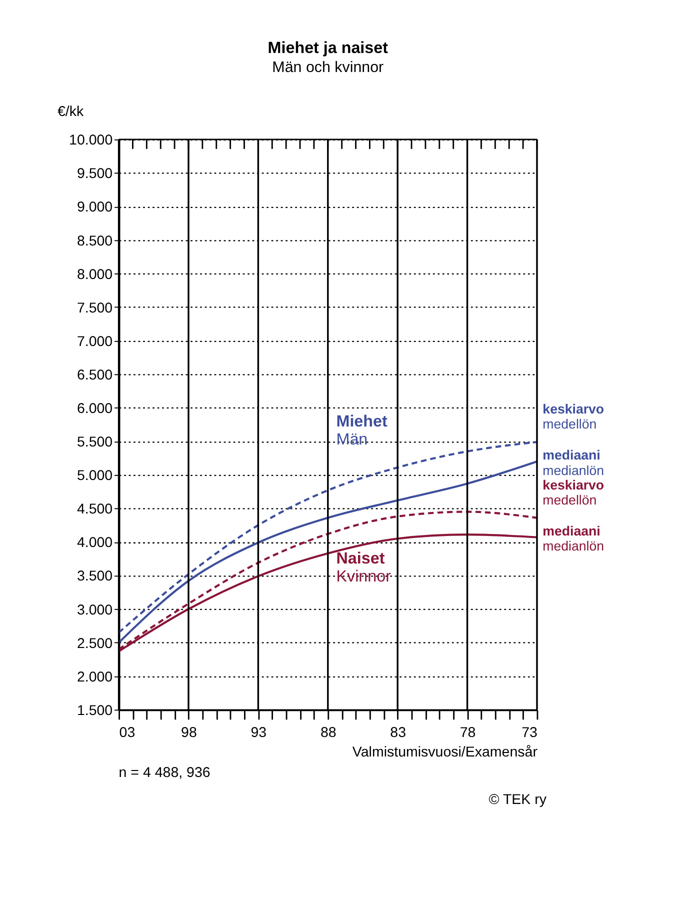 The image size is (690, 913). Describe the element at coordinates (94, 677) in the screenshot. I see `y-tick-label: 2.000` at that location.